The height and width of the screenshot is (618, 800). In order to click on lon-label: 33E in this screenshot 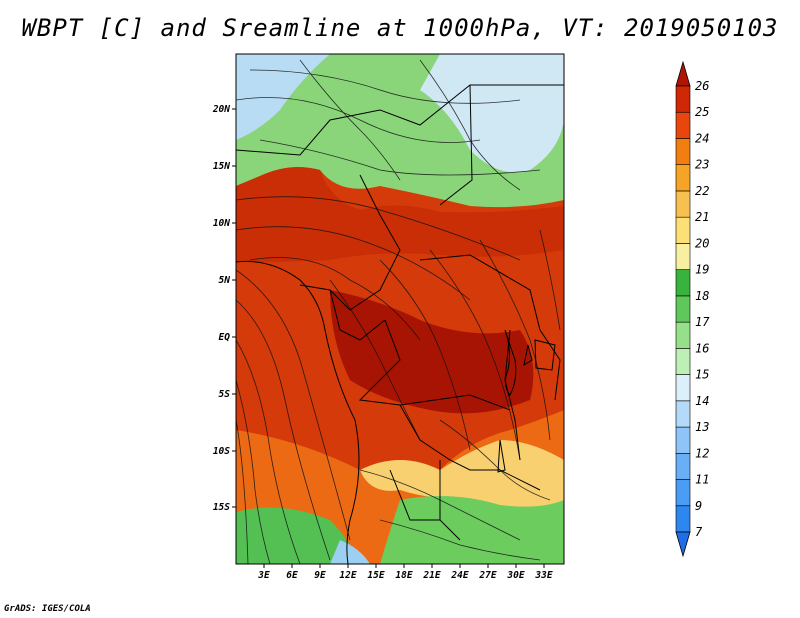, I will do `click(543, 575)`.